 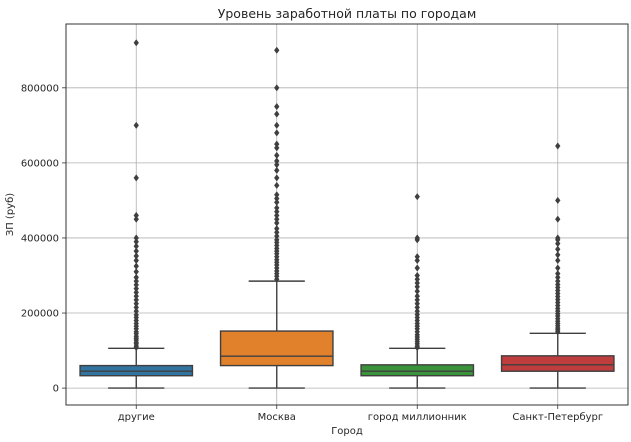 I want to click on chart-title: Уровень заработной платы по городам, so click(x=347, y=13).